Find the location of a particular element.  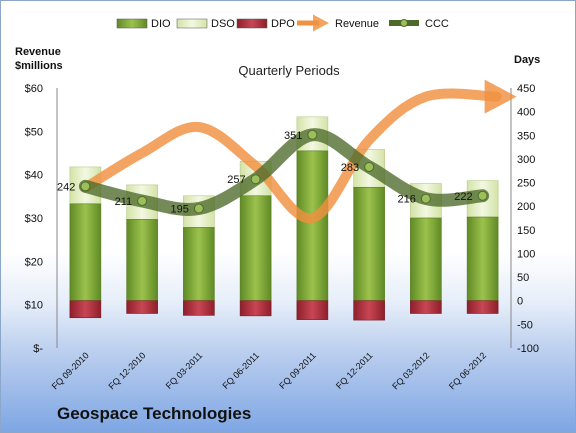

ccc-data-label: 222 is located at coordinates (463, 197).